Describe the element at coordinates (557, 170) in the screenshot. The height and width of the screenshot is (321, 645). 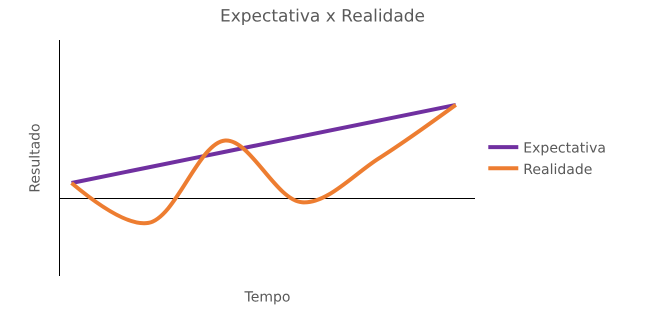
I see `legend-label: Realidade` at that location.